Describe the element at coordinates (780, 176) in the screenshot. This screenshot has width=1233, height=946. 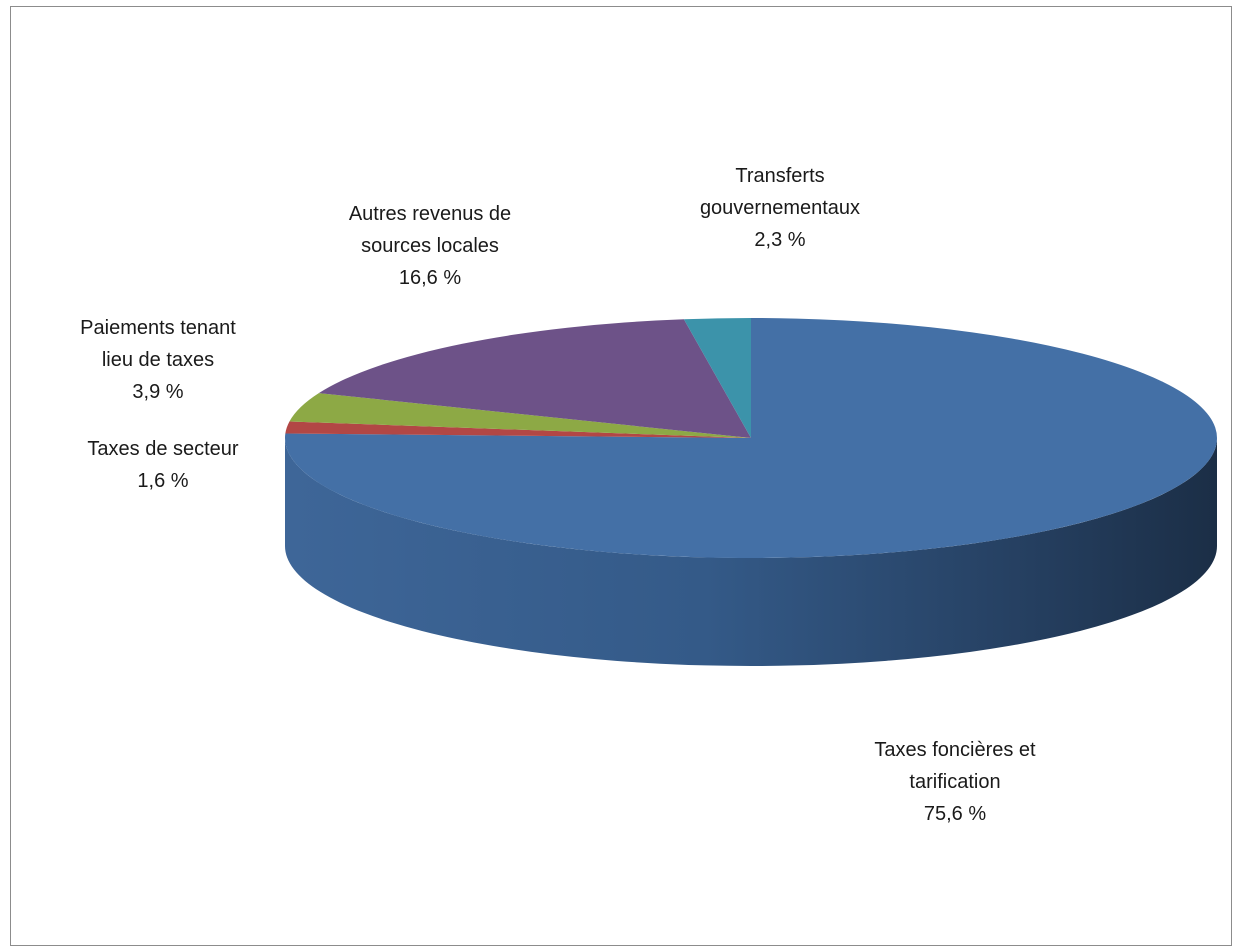
I see `label-transferts-line1: Transferts` at that location.